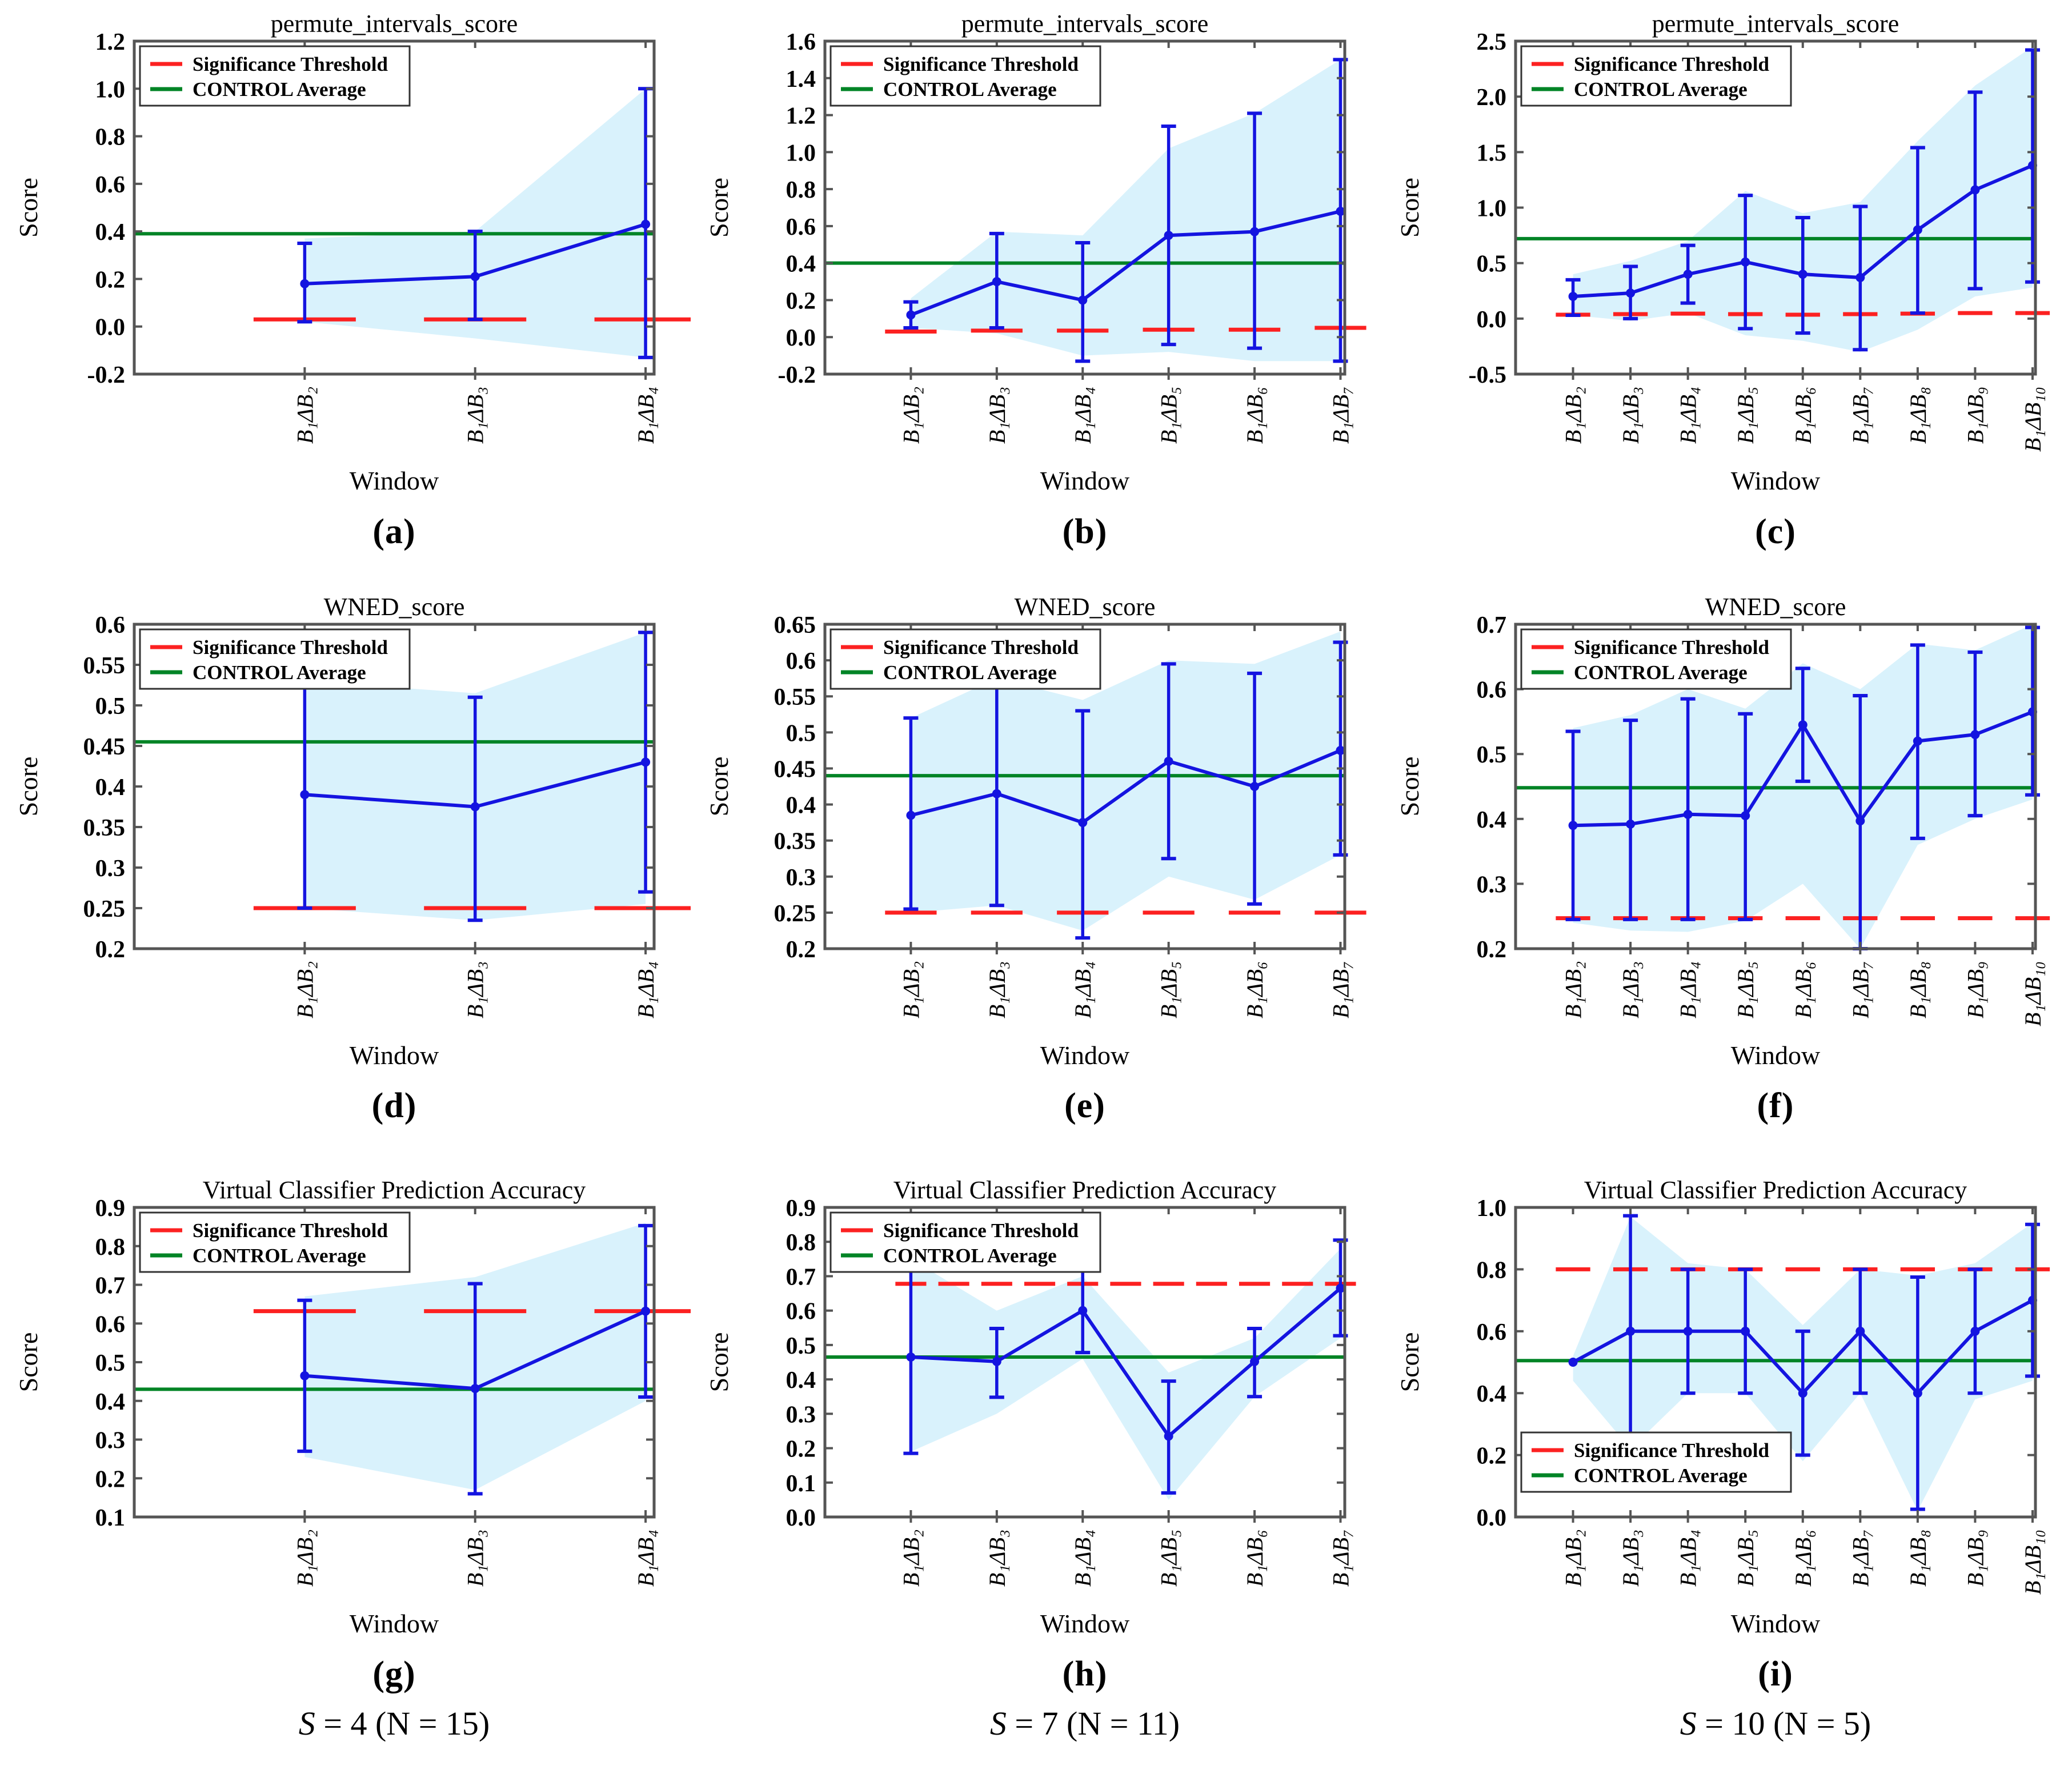 This screenshot has width=2072, height=1770. What do you see at coordinates (1085, 1192) in the screenshot?
I see `plot-title: Virtual Classifier Prediction Accuracy` at bounding box center [1085, 1192].